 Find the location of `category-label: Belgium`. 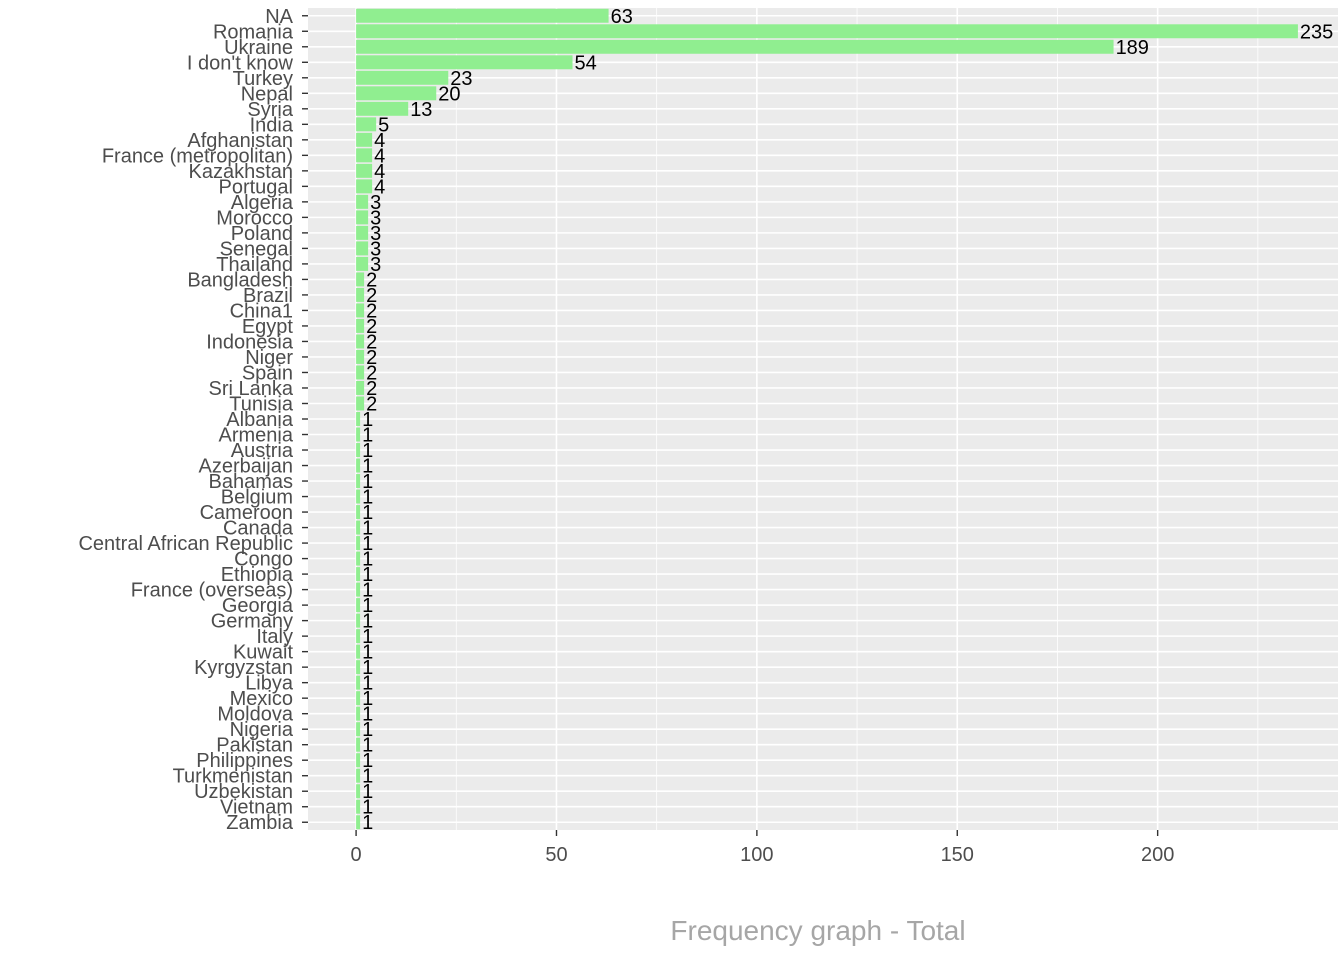

category-label: Belgium is located at coordinates (257, 498).